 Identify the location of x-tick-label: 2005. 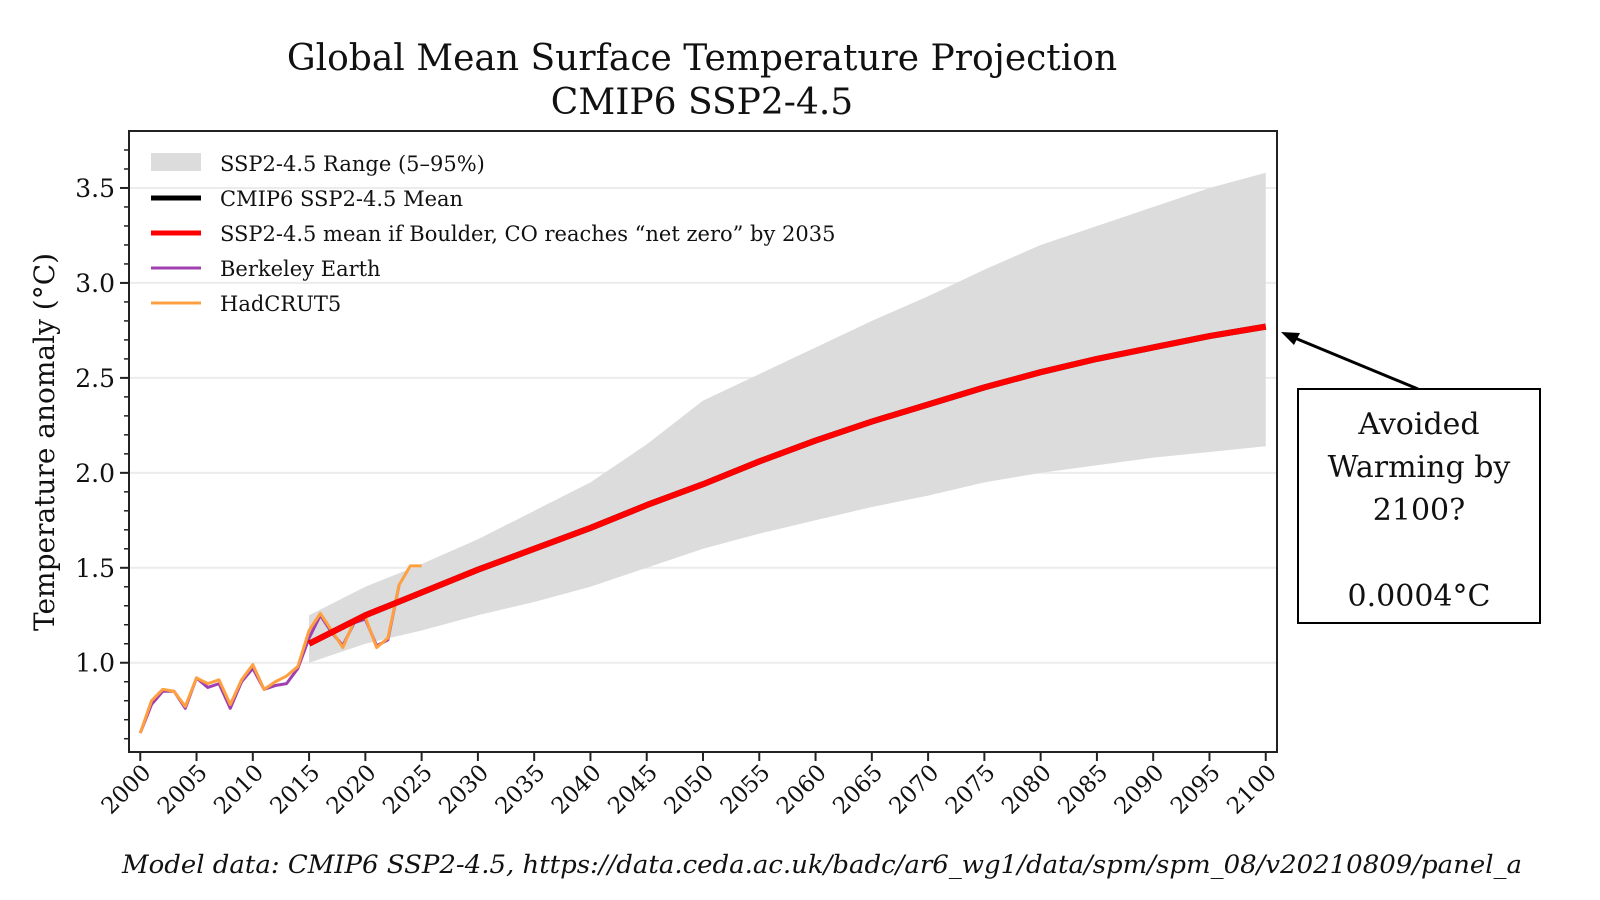
(183, 790).